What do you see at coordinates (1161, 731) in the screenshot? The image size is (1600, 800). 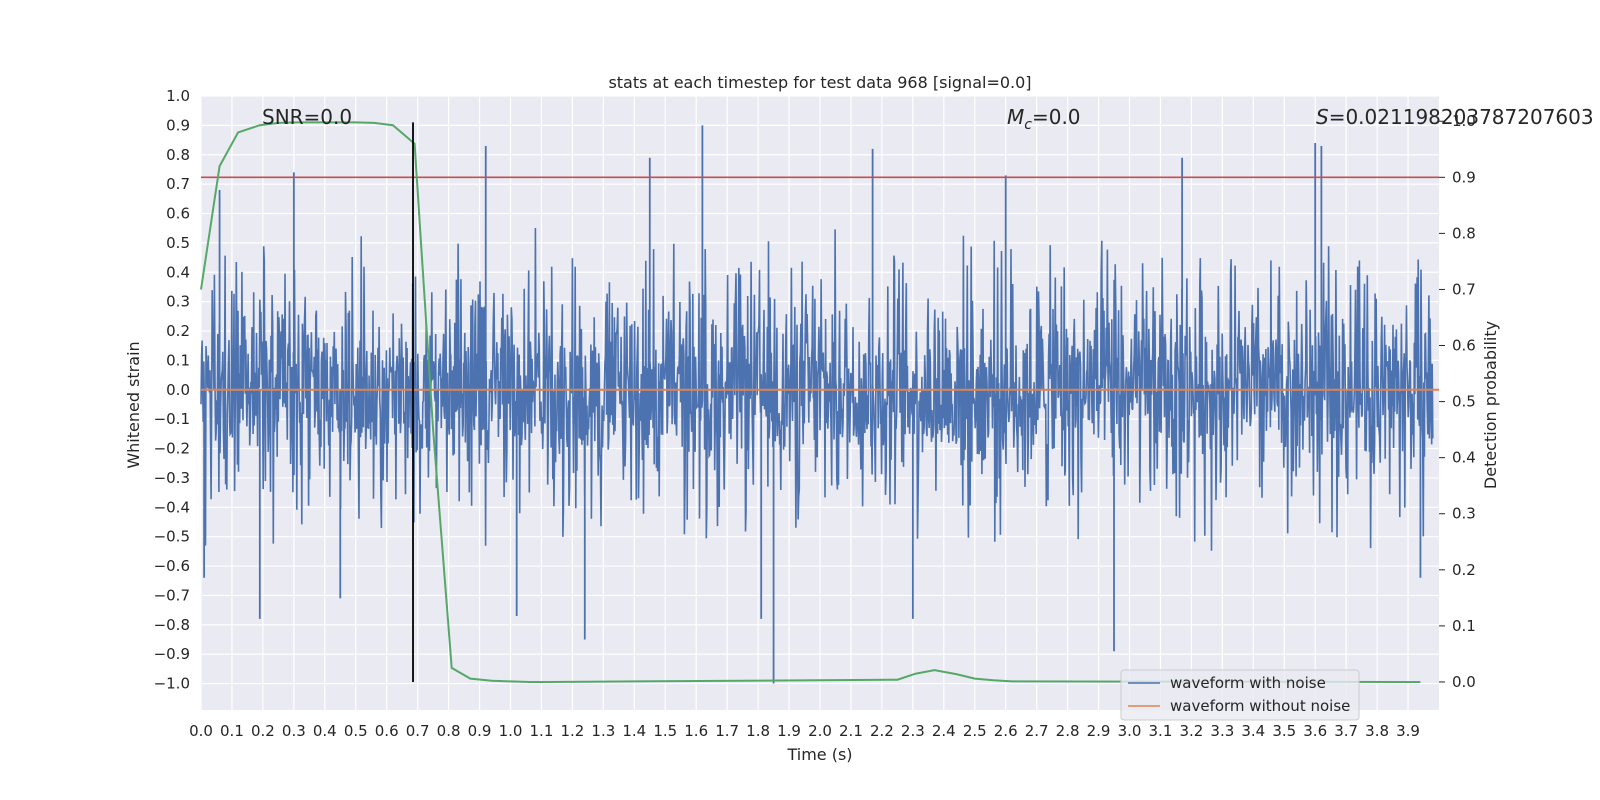 I see `x-tick-label: 3.1` at bounding box center [1161, 731].